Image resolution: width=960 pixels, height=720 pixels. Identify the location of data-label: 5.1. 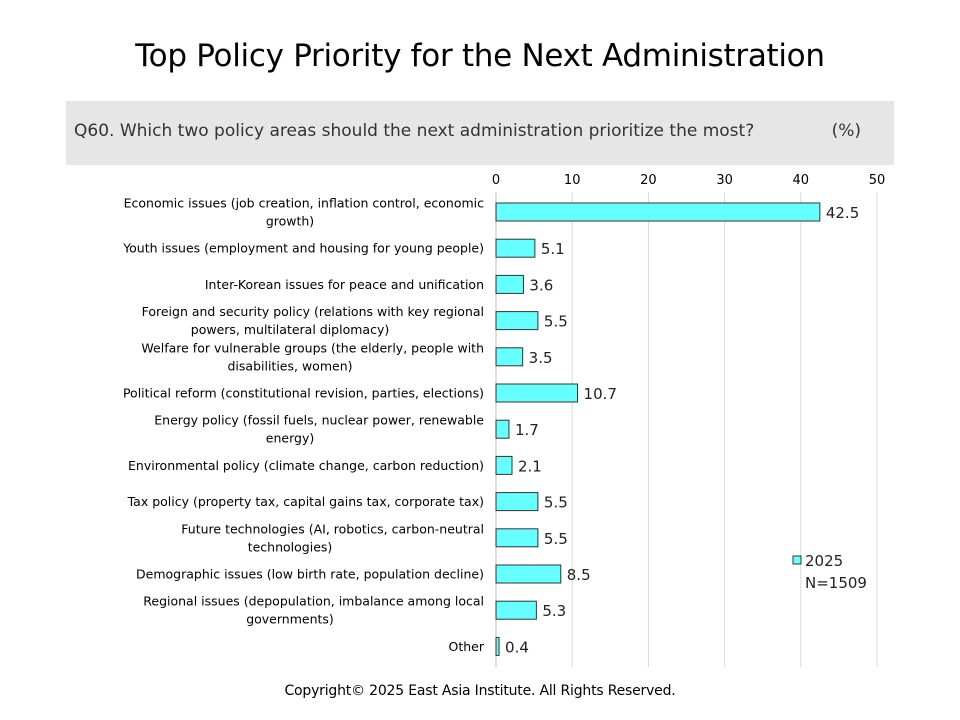
(553, 249).